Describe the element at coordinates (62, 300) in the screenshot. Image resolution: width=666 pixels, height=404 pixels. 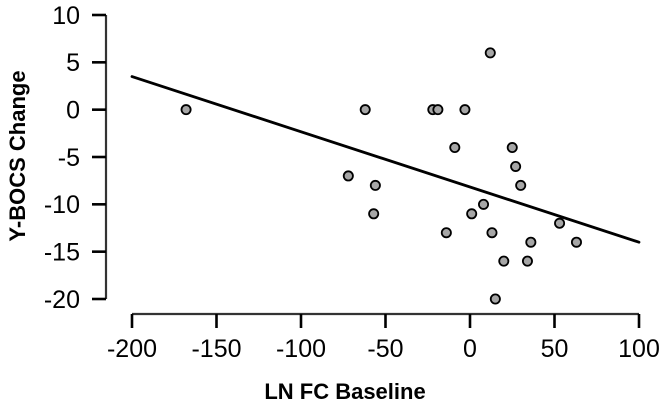
I see `y-tick-label: -20` at that location.